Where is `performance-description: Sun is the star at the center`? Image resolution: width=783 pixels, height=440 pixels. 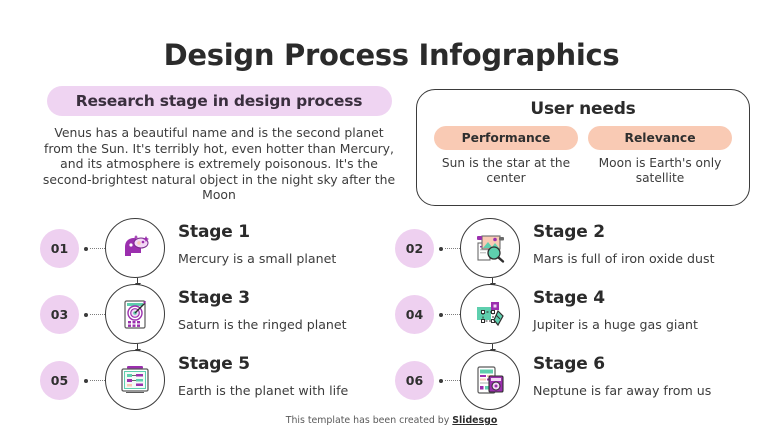
performance-description: Sun is the star at the center is located at coordinates (506, 170).